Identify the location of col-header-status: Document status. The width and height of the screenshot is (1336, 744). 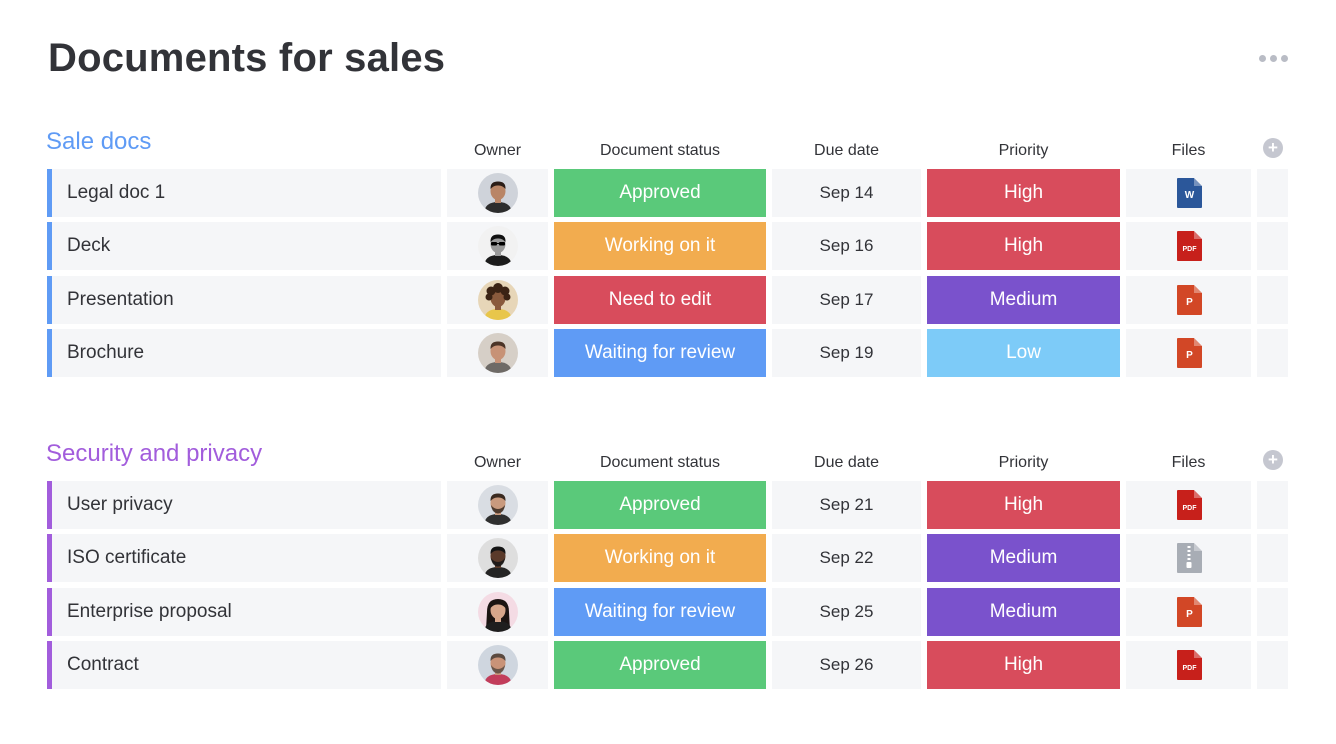
(660, 462).